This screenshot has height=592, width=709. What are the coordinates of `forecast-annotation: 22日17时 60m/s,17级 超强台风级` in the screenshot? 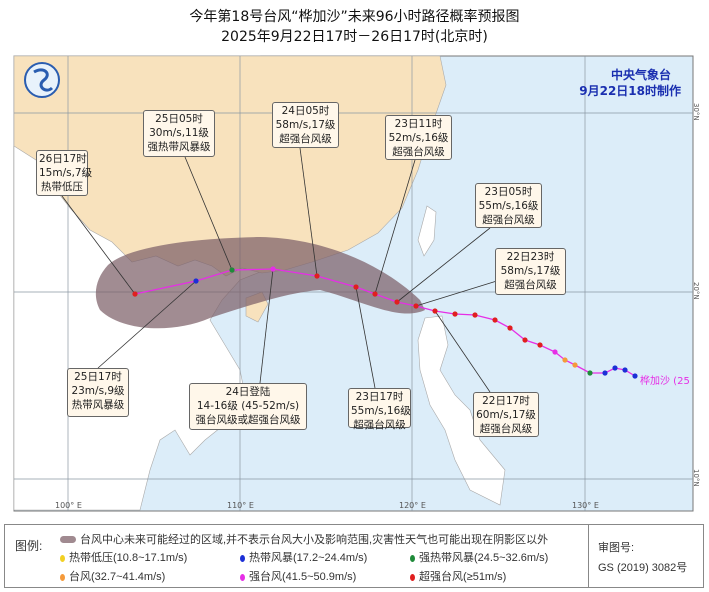 It's located at (506, 414).